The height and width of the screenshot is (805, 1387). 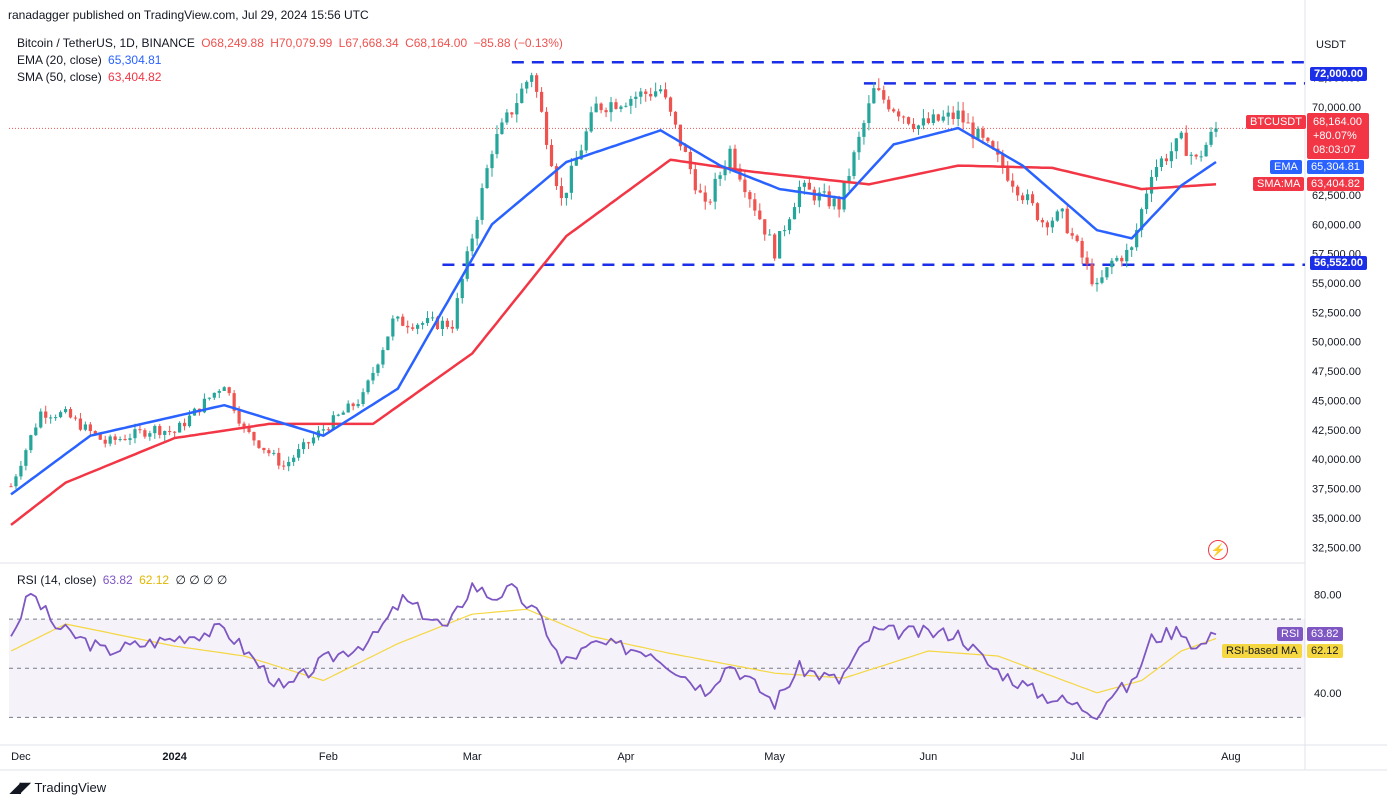 What do you see at coordinates (1276, 122) in the screenshot?
I see `btc-symbol-tag: BTCUSDT` at bounding box center [1276, 122].